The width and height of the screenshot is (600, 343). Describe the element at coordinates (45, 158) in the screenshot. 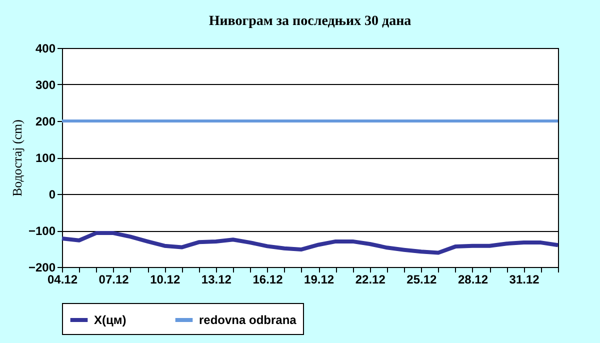

I see `y-tick-label: 100` at that location.